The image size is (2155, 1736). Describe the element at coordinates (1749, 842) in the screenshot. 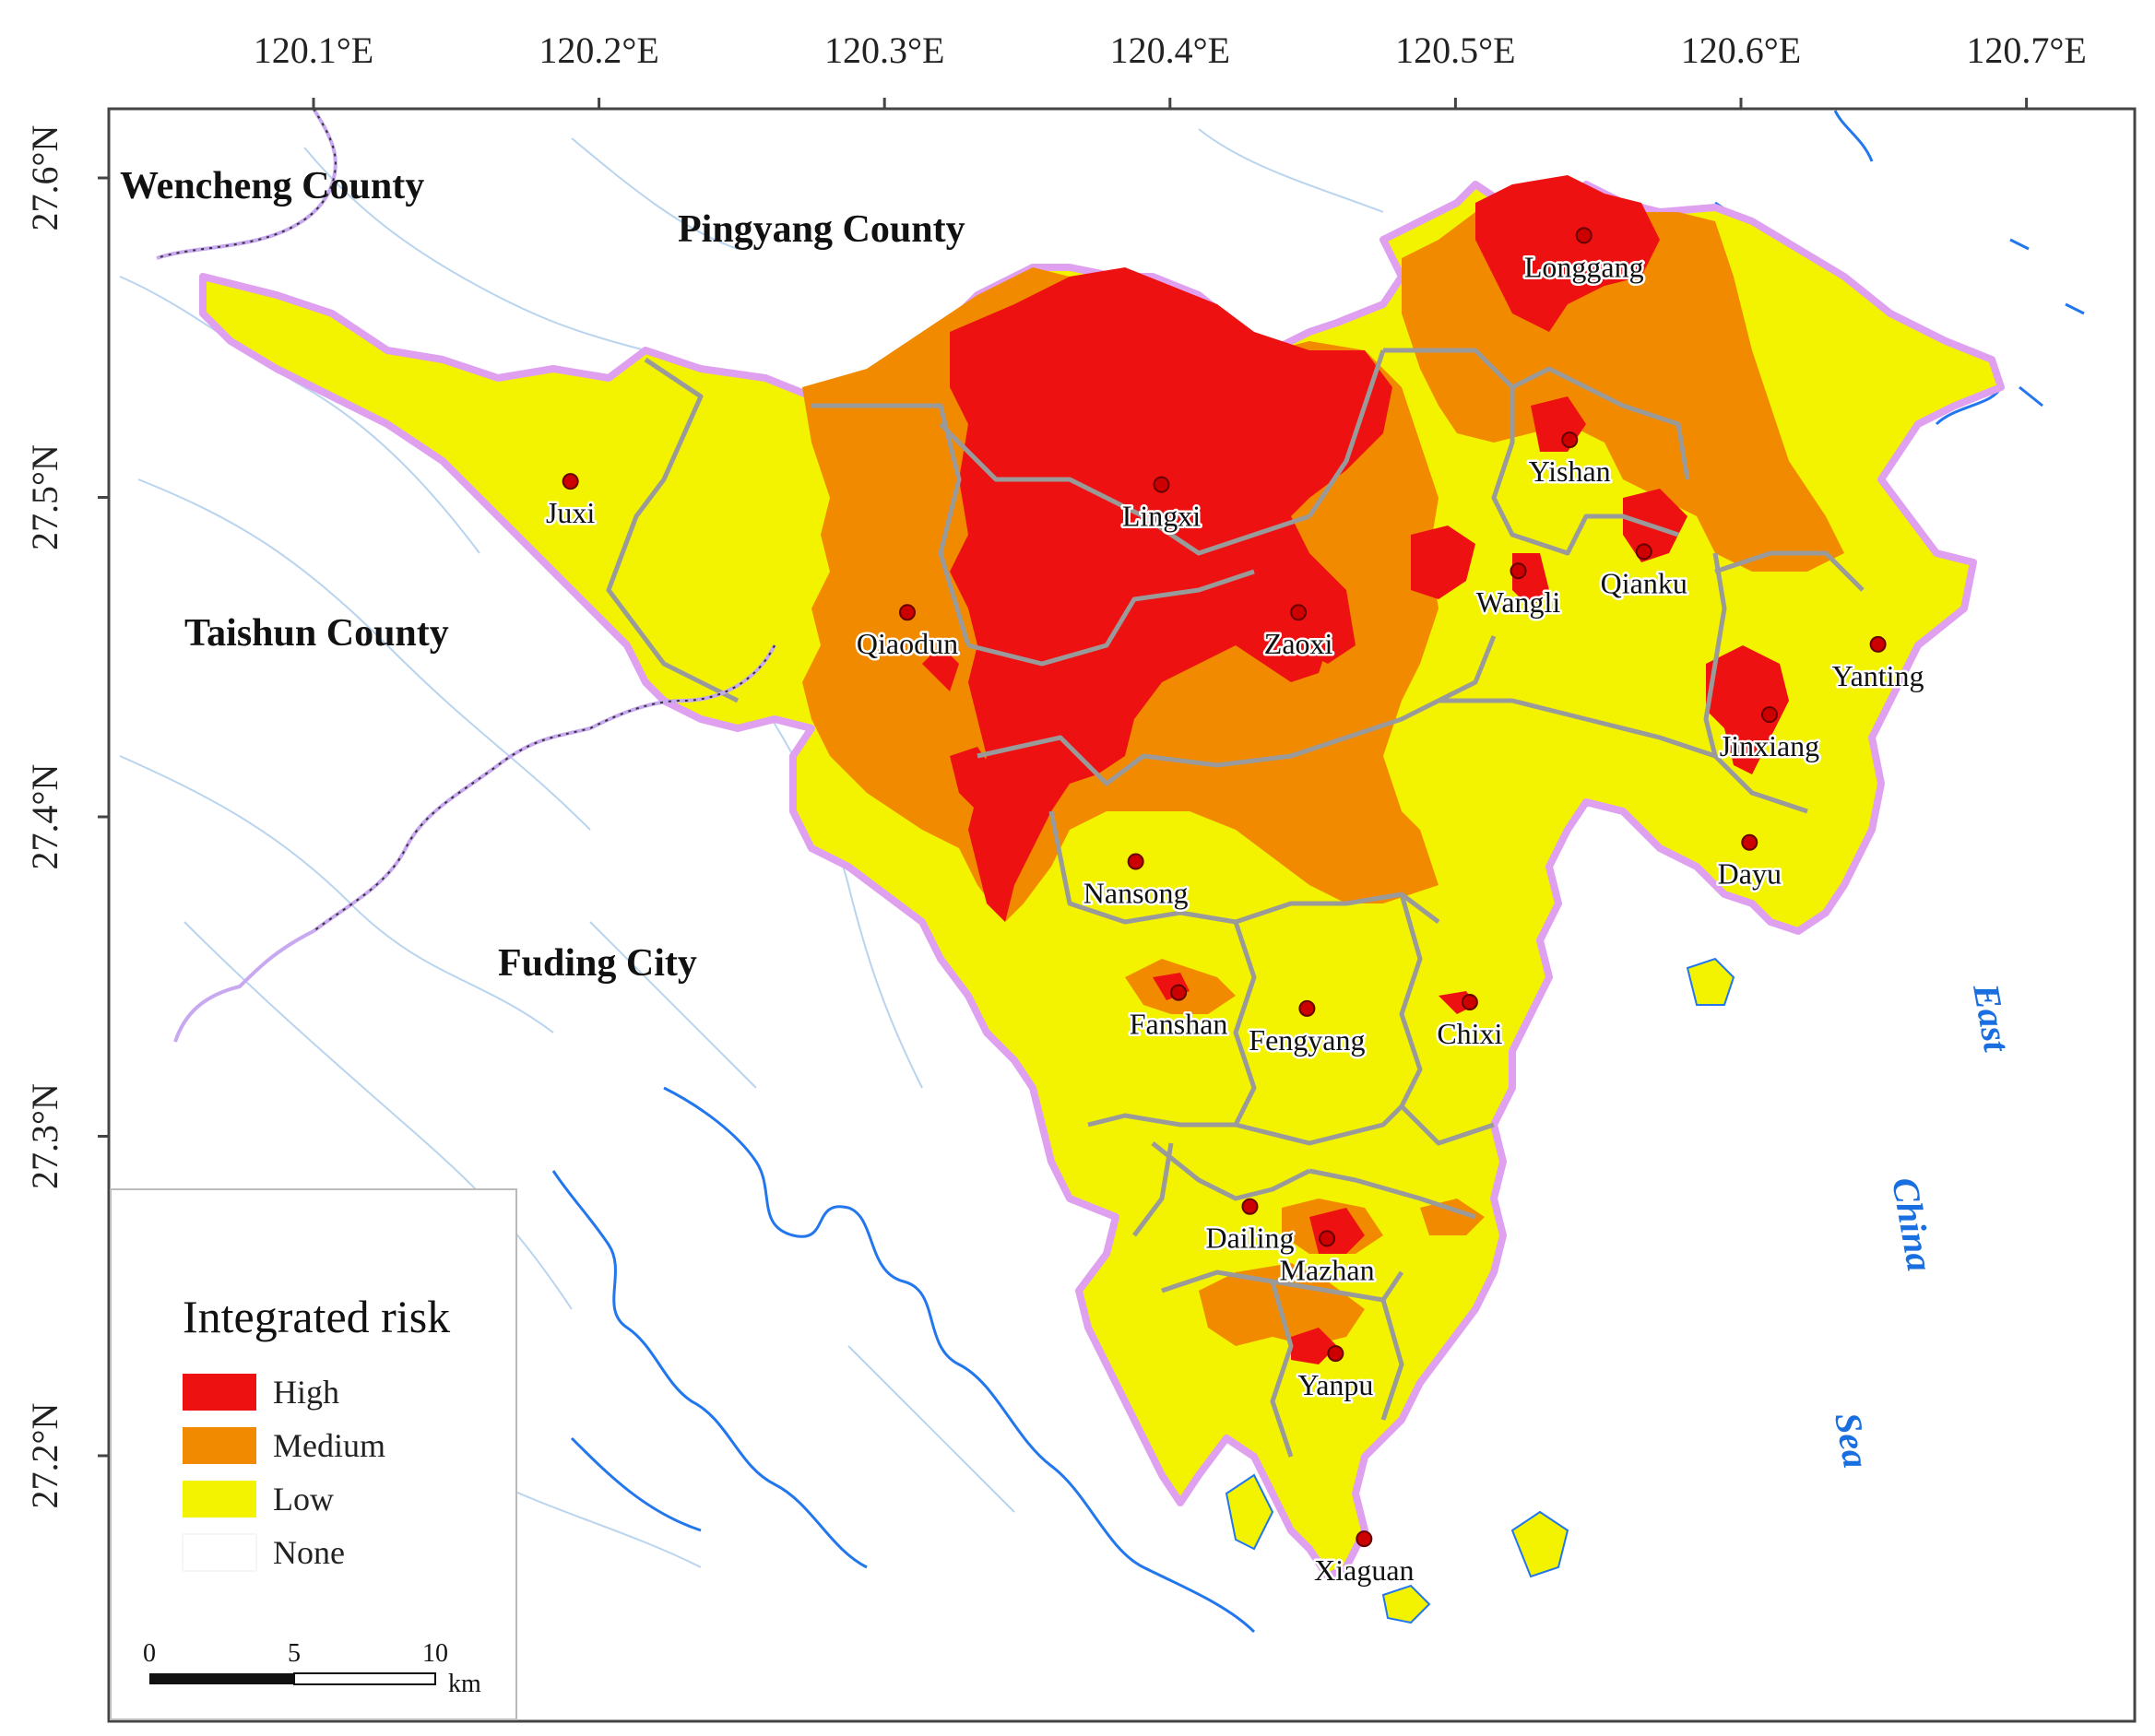

I see `town-marker-dayu` at that location.